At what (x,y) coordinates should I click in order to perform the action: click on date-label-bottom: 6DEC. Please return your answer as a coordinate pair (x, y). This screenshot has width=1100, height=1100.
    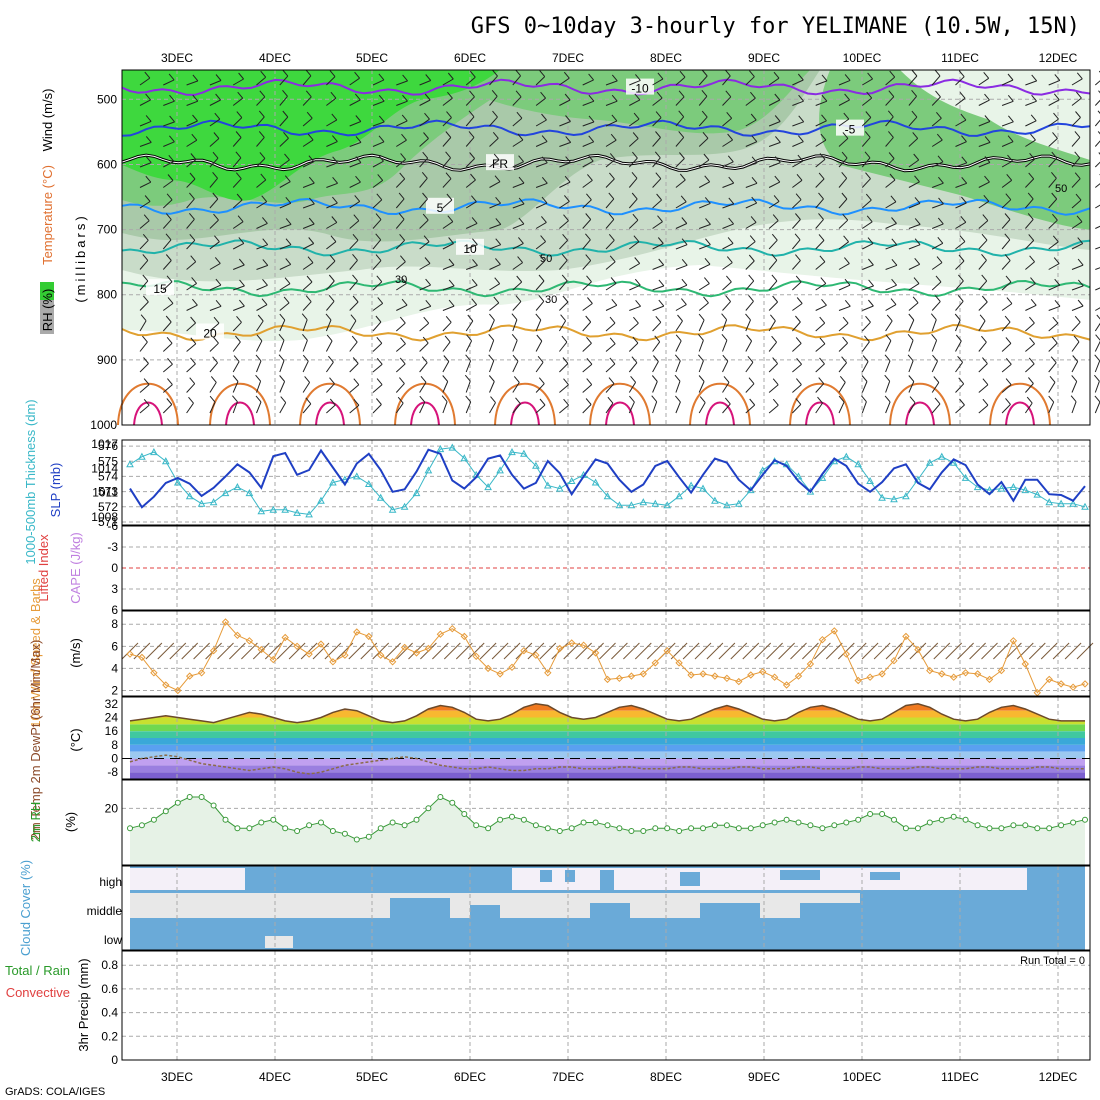
    Looking at the image, I should click on (470, 1077).